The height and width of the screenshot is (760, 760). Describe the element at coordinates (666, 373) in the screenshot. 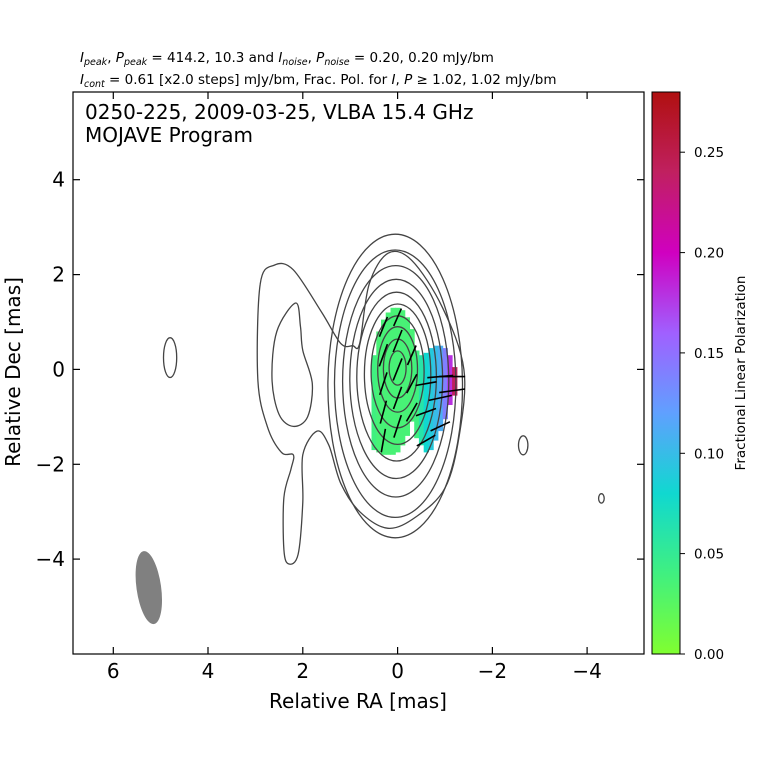

I see `colorbar` at that location.